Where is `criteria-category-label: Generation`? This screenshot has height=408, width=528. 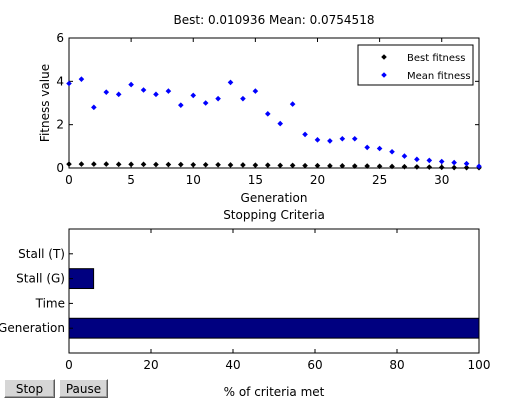
criteria-category-label: Generation is located at coordinates (32, 328).